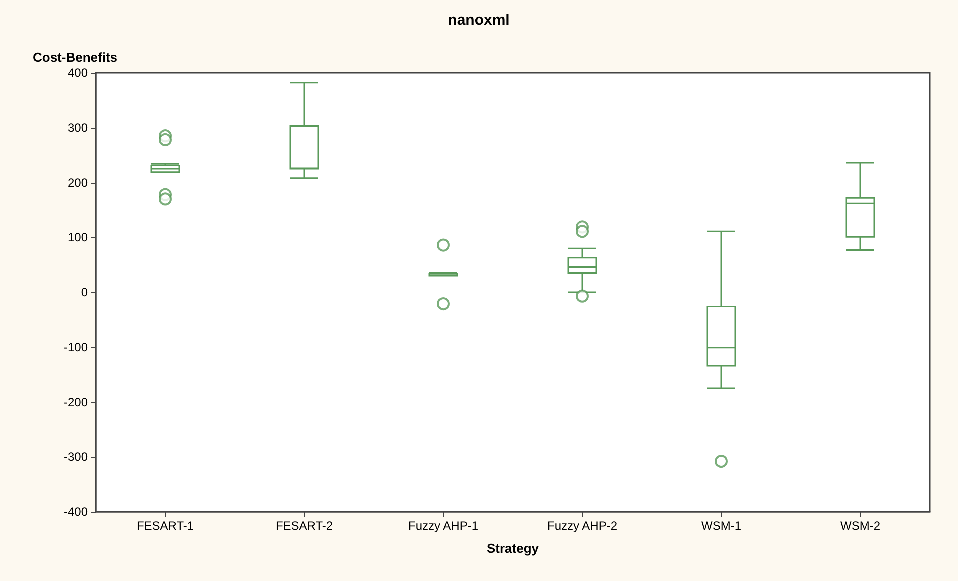  Describe the element at coordinates (78, 183) in the screenshot. I see `y-tick-label: 200` at that location.